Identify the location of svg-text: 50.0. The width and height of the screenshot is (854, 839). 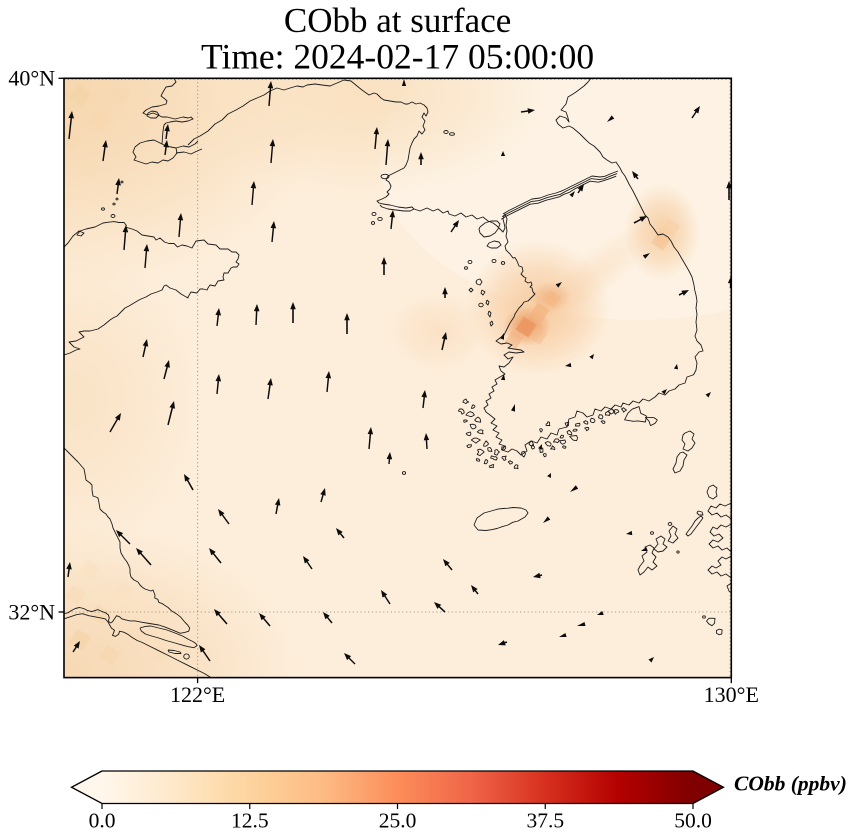
(693, 821).